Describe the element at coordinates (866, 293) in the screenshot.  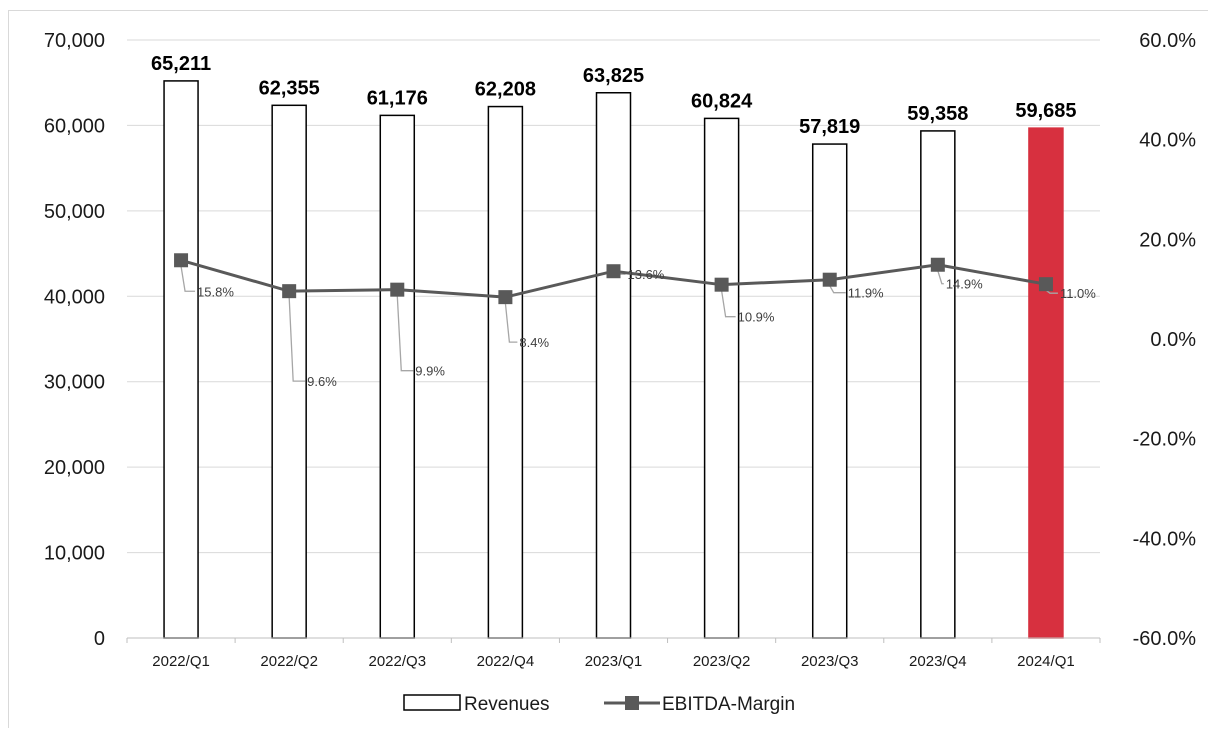
I see `margin-value-label: 11.9%` at that location.